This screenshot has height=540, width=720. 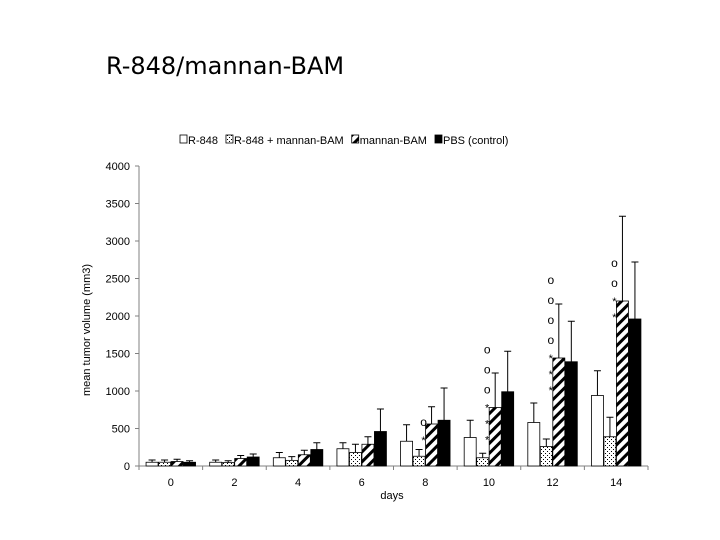 I want to click on x-tick-label: 8, so click(x=425, y=483).